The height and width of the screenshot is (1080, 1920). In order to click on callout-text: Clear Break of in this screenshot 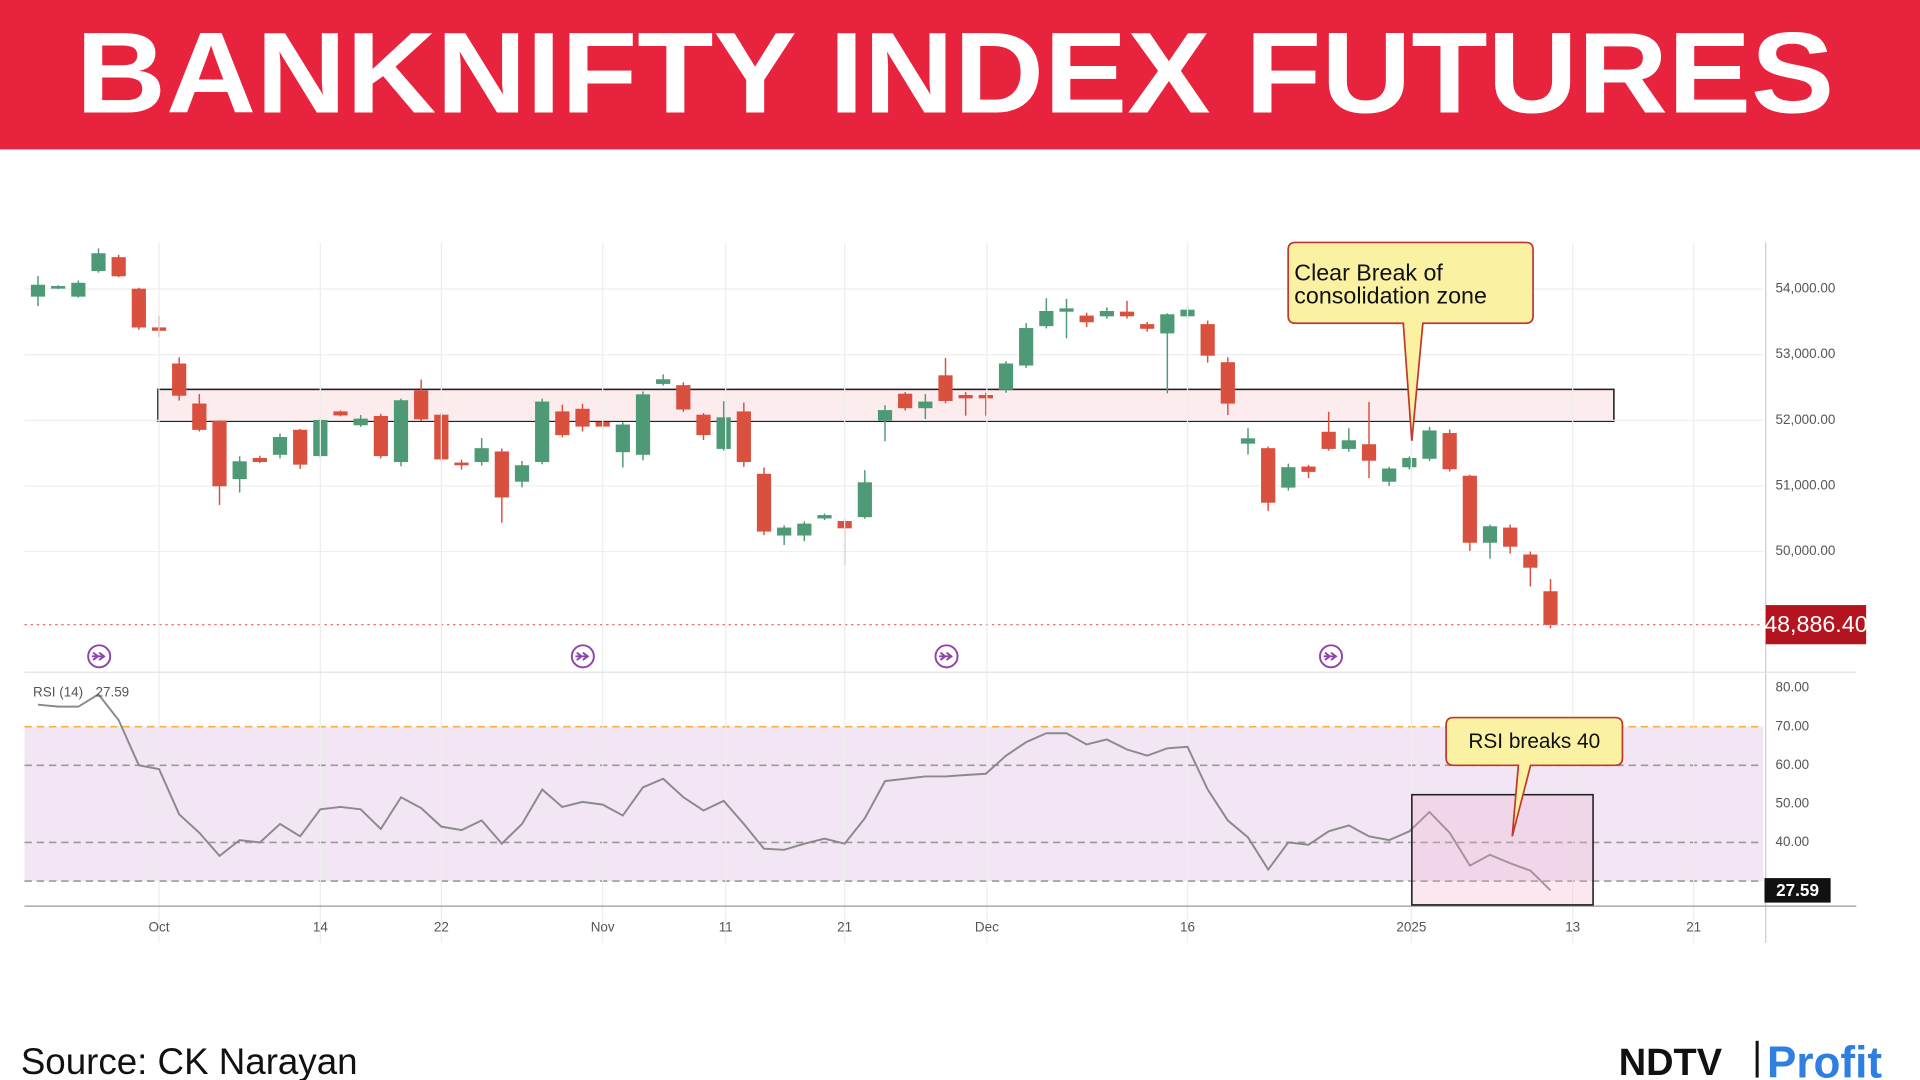, I will do `click(1368, 272)`.